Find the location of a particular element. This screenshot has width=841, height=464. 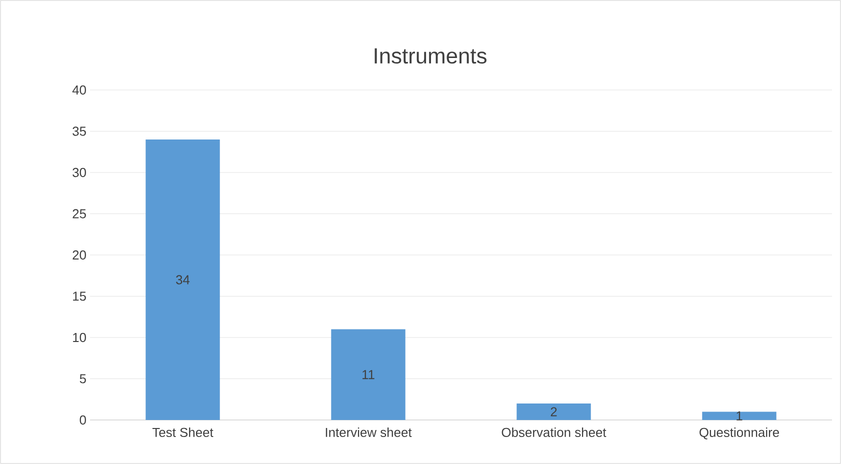

y-tick-label: 35 is located at coordinates (79, 131).